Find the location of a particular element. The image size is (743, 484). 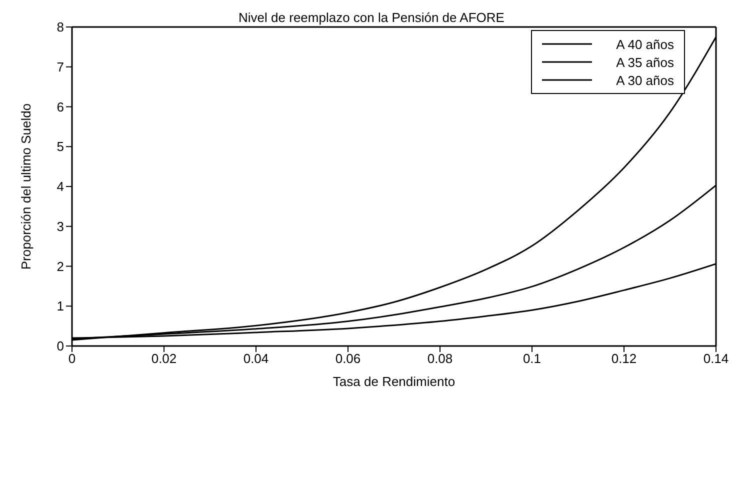

x-tick-label: 0.06 is located at coordinates (348, 358).